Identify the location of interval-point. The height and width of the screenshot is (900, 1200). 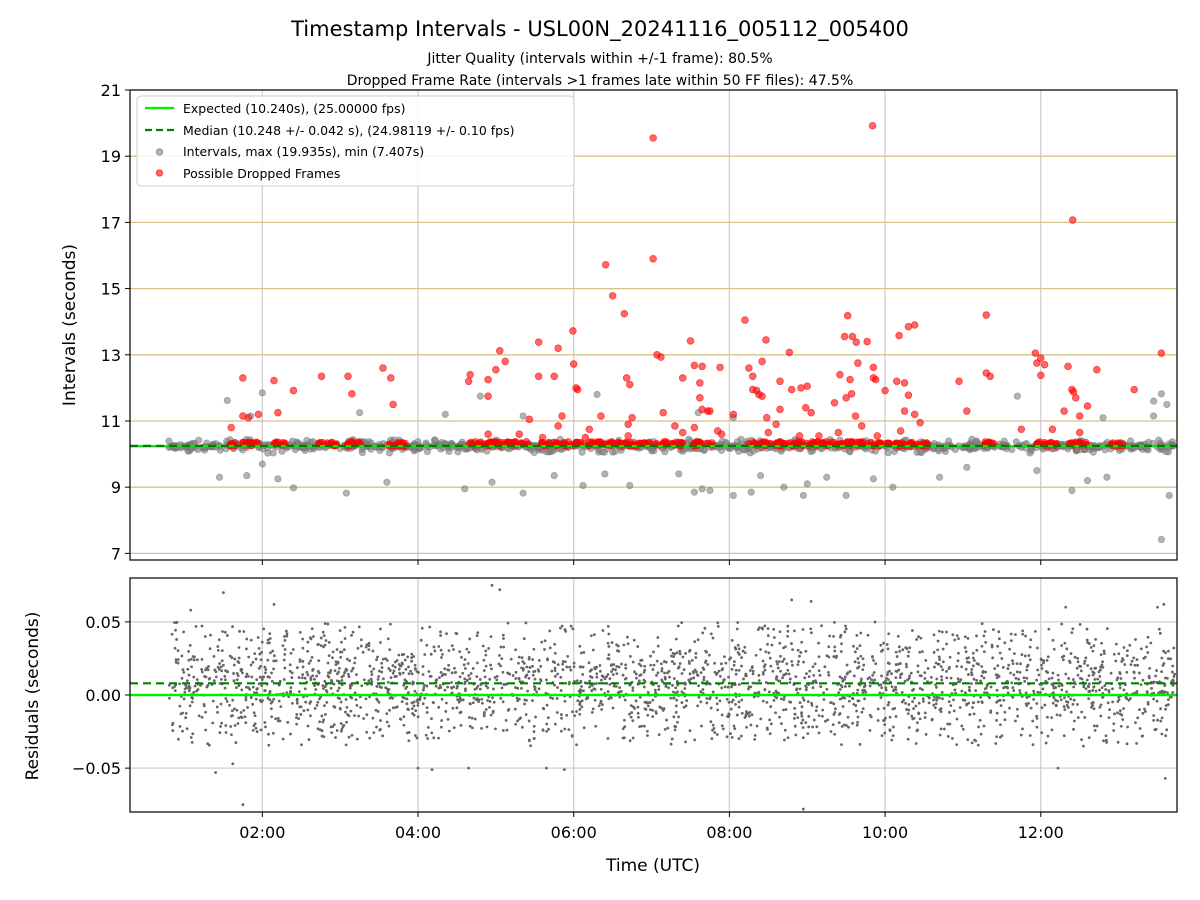
(219, 477).